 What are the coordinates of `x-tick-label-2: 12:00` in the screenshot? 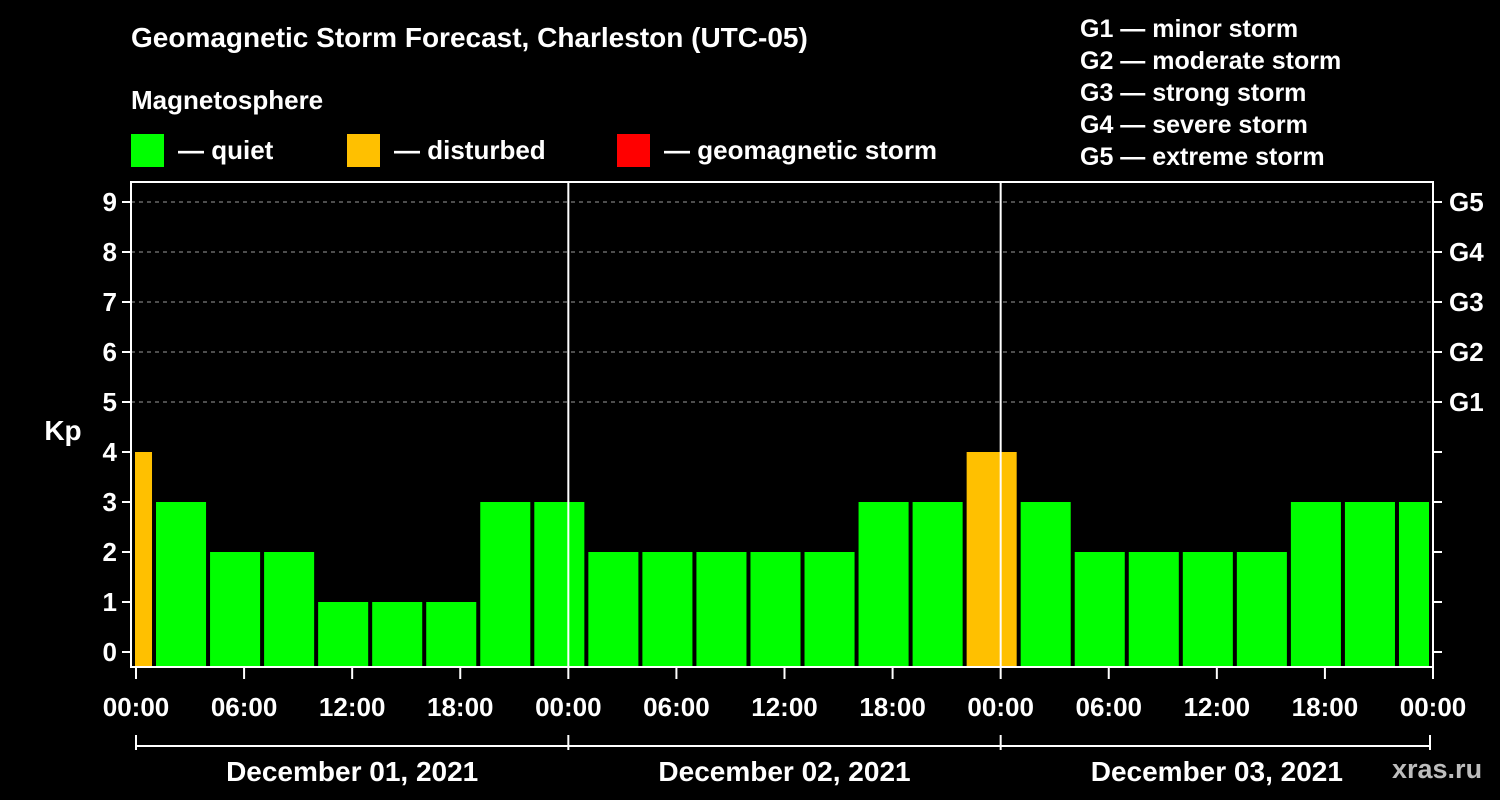 It's located at (352, 707).